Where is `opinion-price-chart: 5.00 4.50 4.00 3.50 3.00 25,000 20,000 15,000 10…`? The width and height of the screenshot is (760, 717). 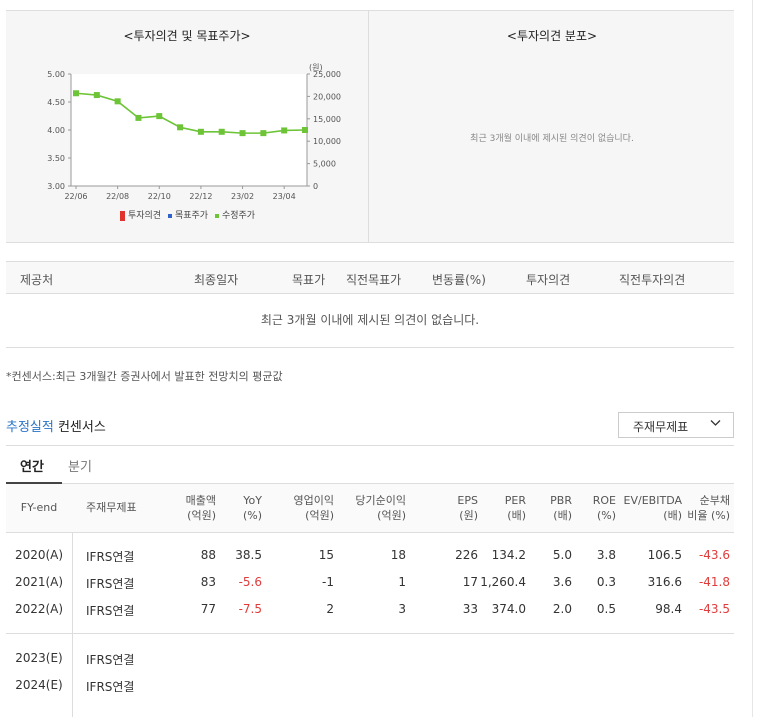
opinion-price-chart: 5.00 4.50 4.00 3.50 3.00 25,000 20,000 15,000 10… is located at coordinates (194, 132).